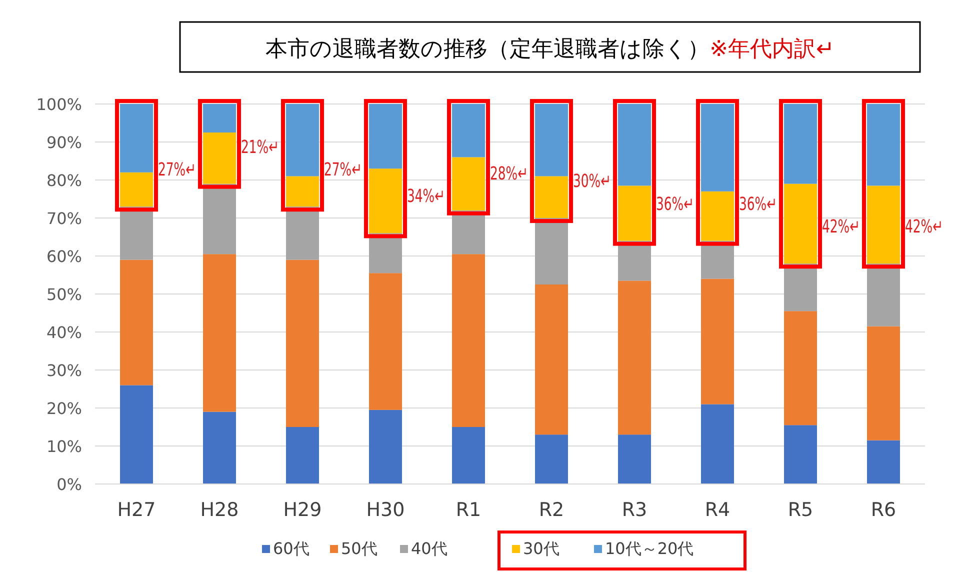  I want to click on legend-label: 30代, so click(541, 548).